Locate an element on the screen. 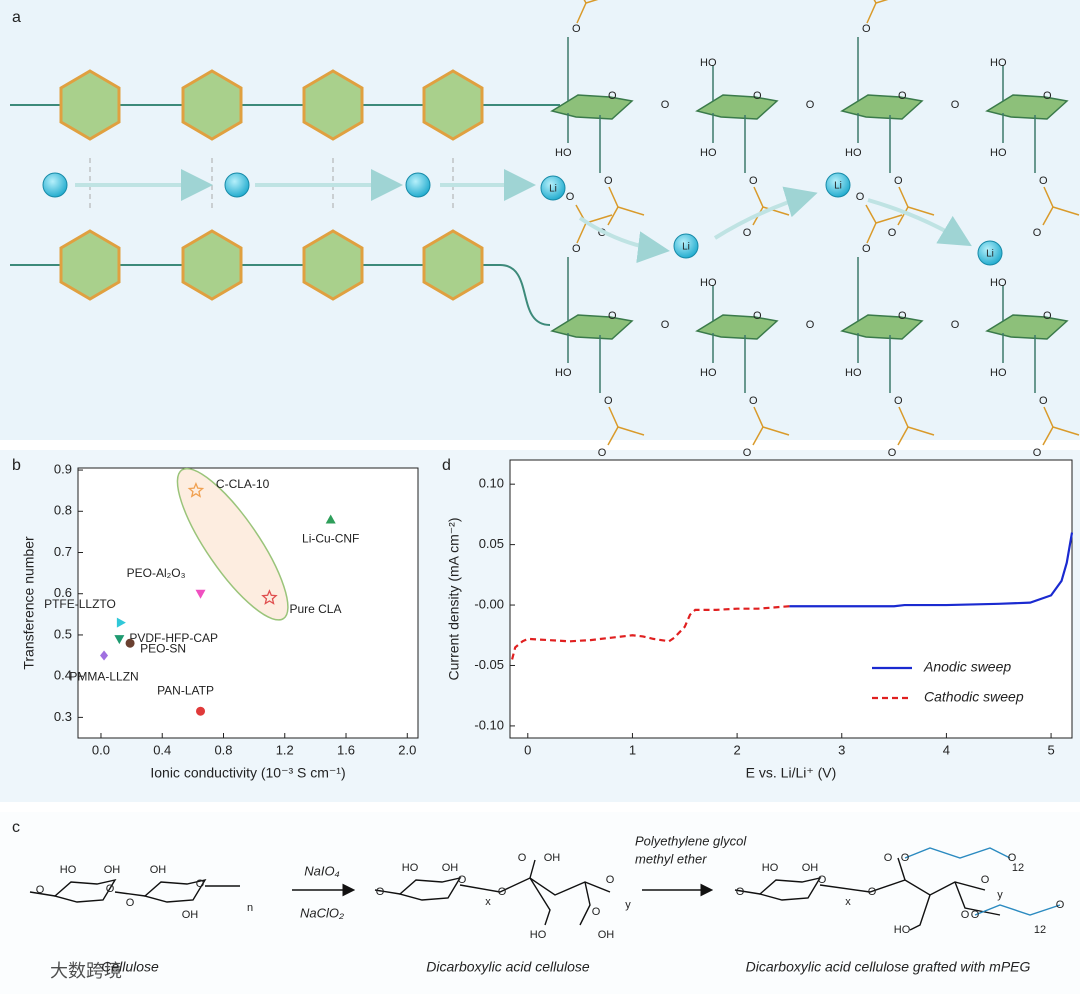 This screenshot has width=1080, height=994. peg-chain is located at coordinates (1017, 910).